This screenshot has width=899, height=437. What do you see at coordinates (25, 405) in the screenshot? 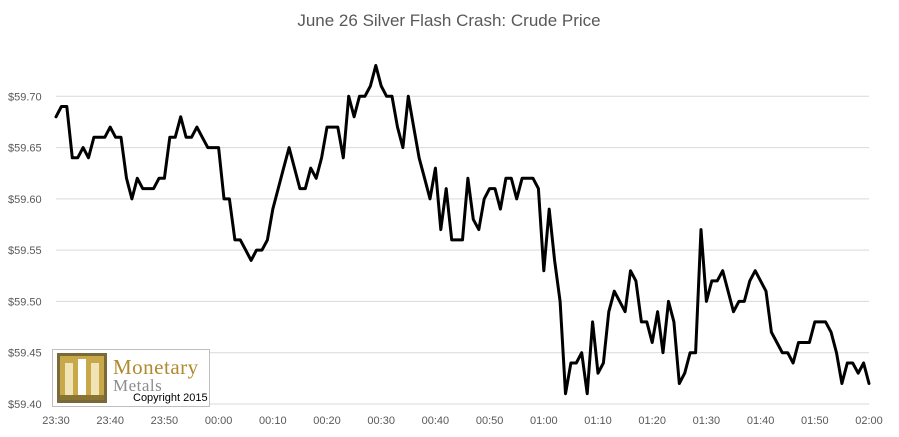
I see `y-tick-label: $59.40` at bounding box center [25, 405].